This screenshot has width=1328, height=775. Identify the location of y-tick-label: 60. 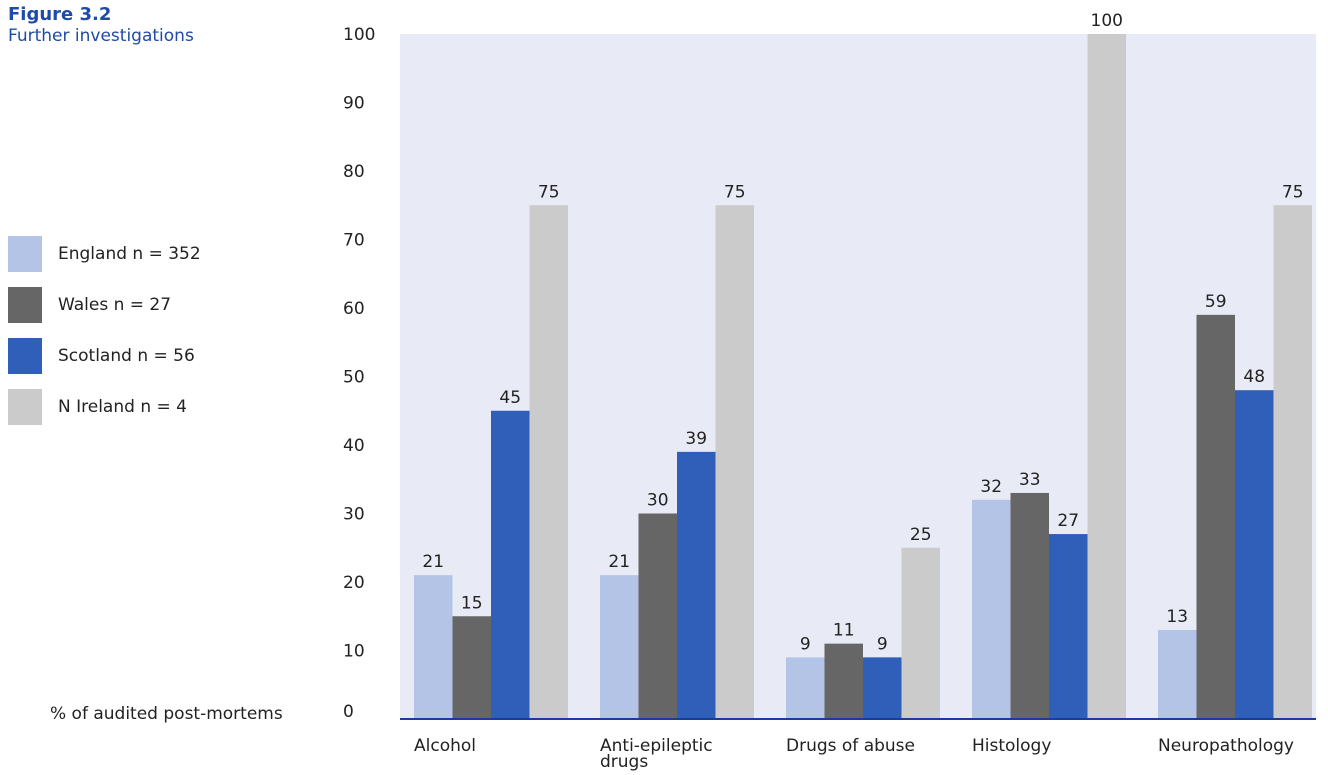
(354, 309).